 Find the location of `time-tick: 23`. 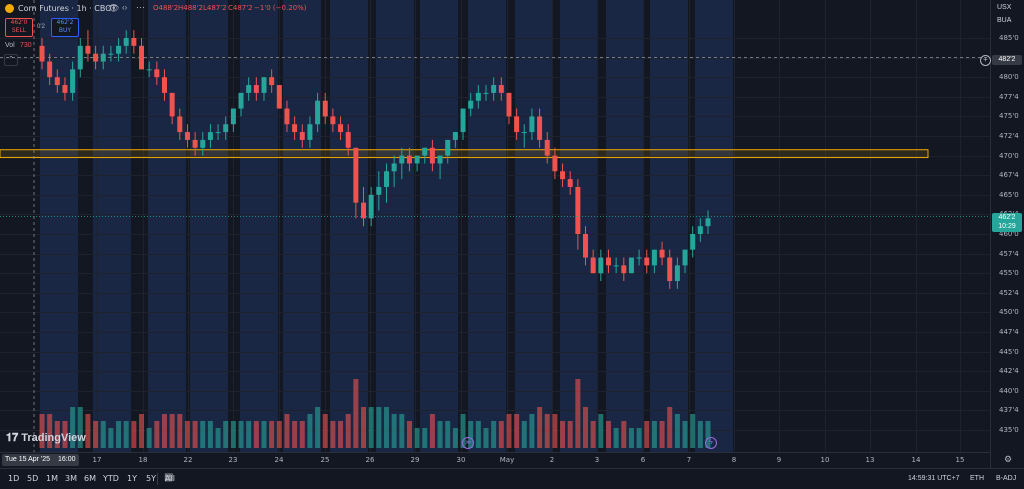

time-tick: 23 is located at coordinates (233, 460).